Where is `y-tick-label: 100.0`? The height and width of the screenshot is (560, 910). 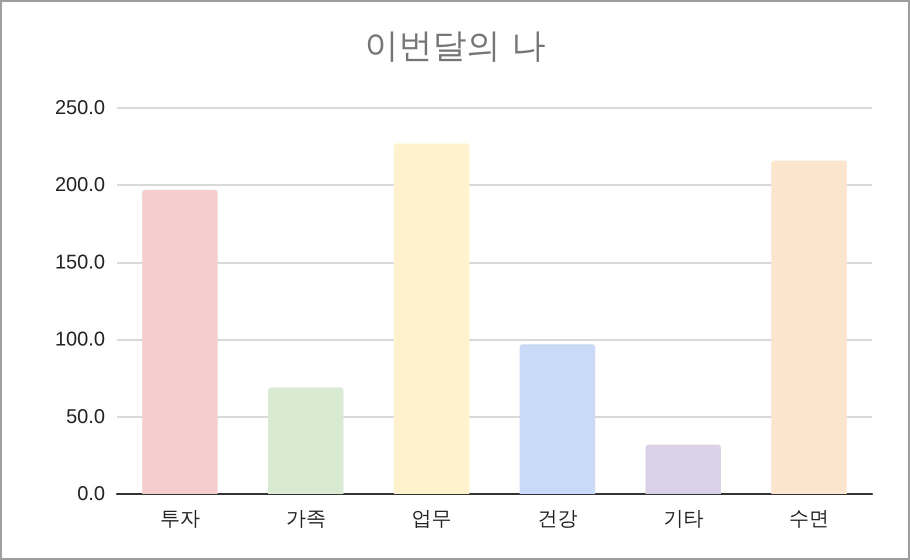
y-tick-label: 100.0 is located at coordinates (79, 339).